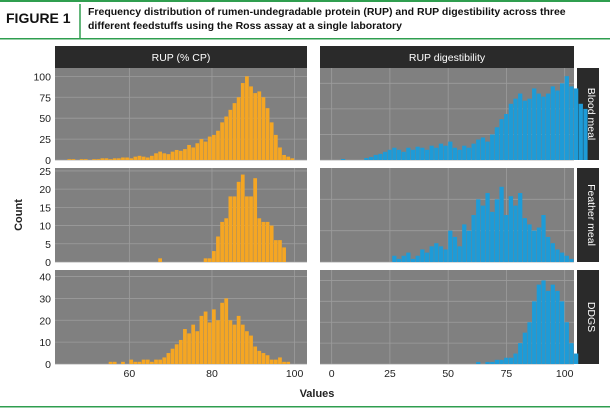  Describe the element at coordinates (305, 1) in the screenshot. I see `top-rule` at that location.